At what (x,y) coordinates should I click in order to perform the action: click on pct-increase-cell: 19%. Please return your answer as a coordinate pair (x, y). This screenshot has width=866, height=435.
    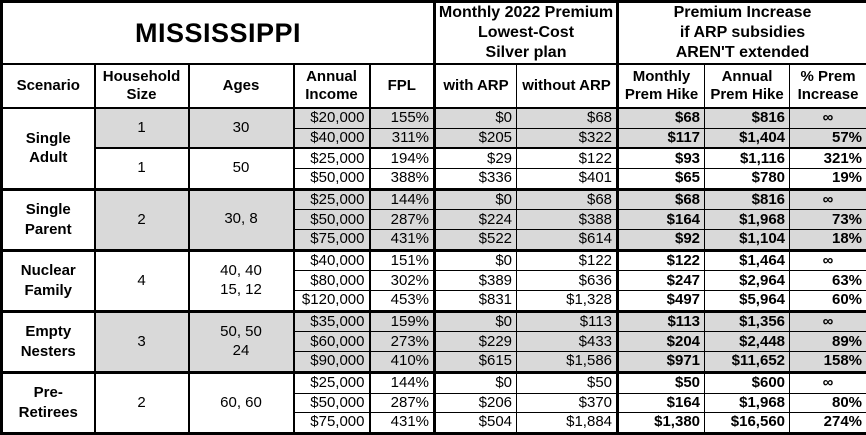
    Looking at the image, I should click on (827, 179).